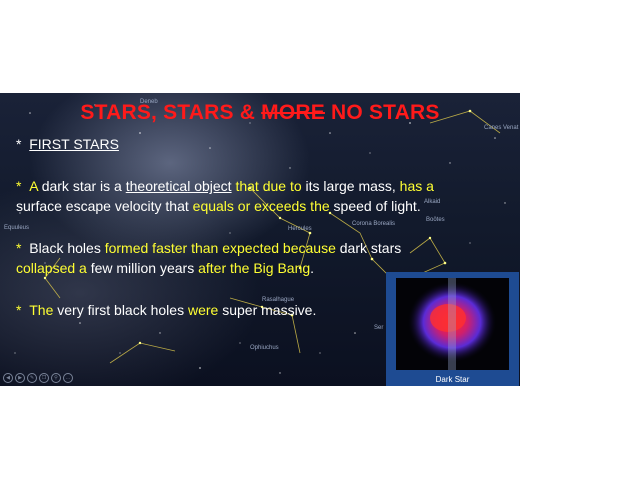  I want to click on constellation-label: Alkaid, so click(432, 202).